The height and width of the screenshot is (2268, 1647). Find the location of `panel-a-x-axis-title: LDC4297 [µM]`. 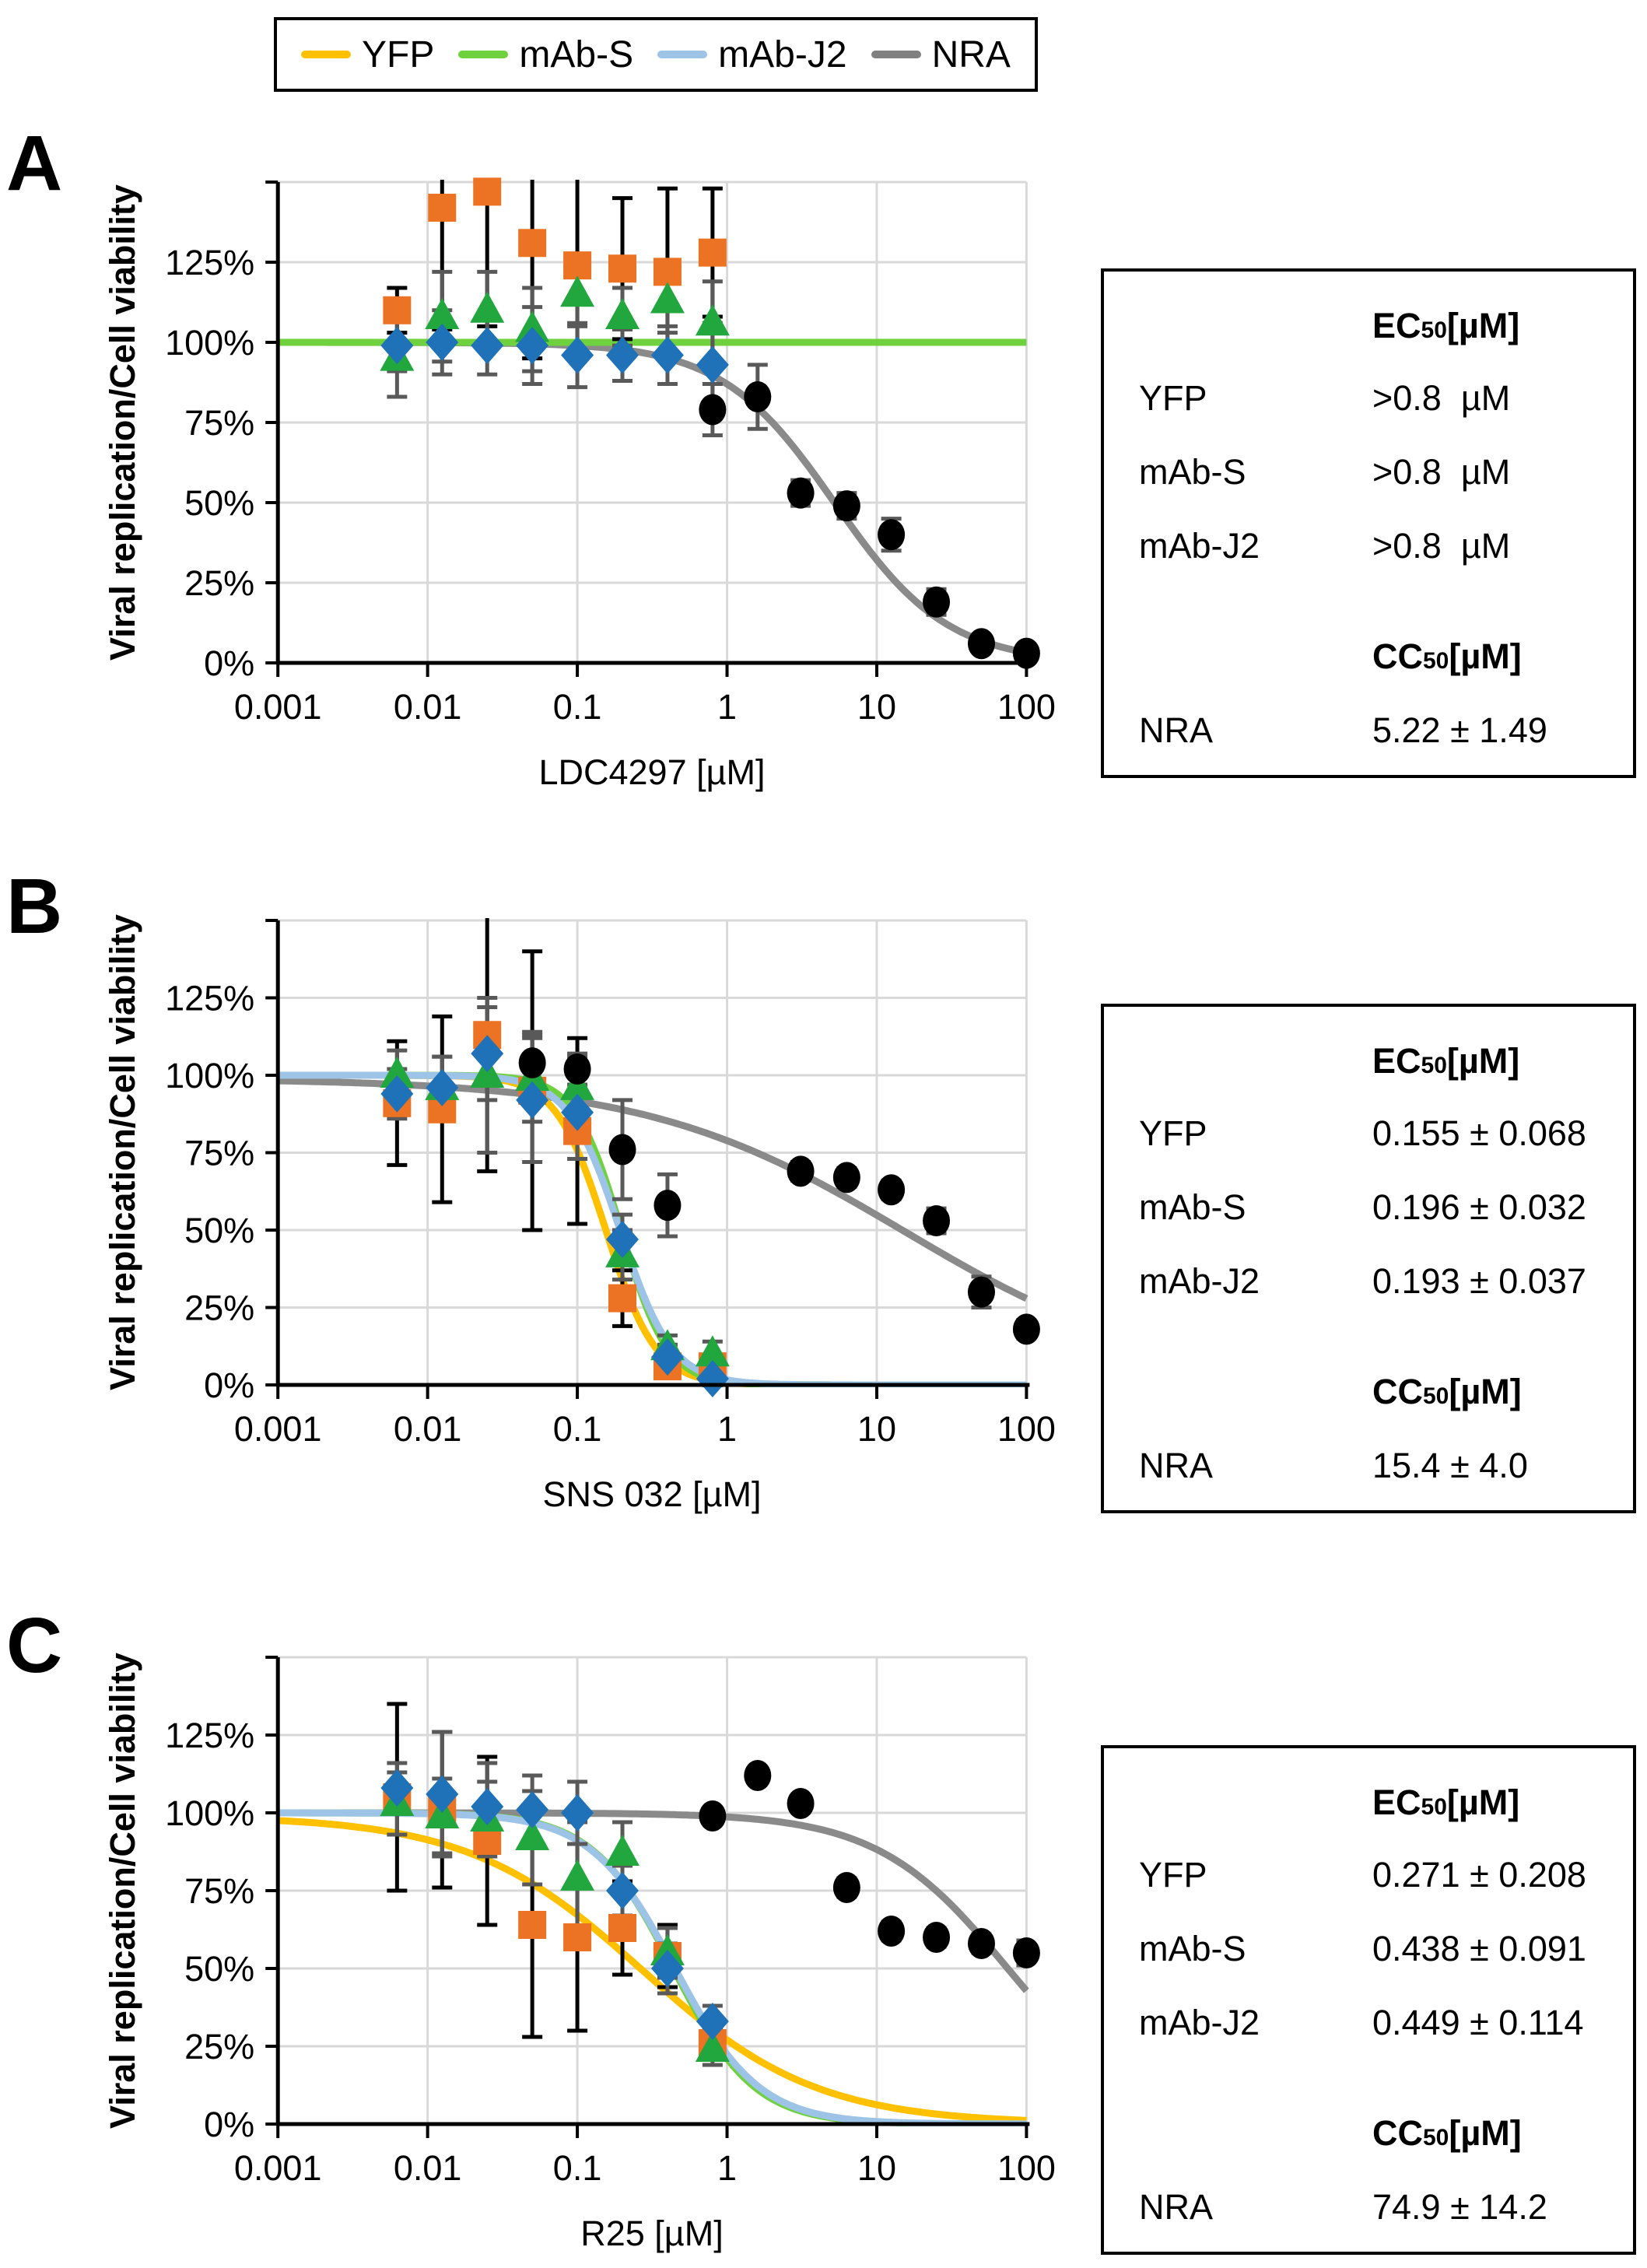

panel-a-x-axis-title: LDC4297 [µM] is located at coordinates (652, 772).